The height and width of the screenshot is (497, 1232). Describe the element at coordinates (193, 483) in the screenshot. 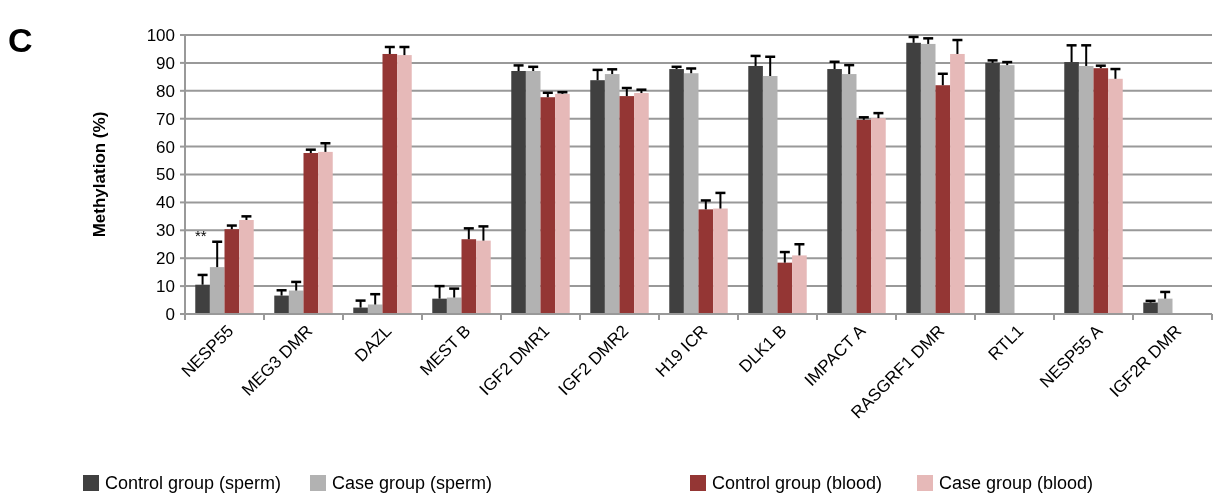

I see `legend-label: Control group (sperm)` at that location.